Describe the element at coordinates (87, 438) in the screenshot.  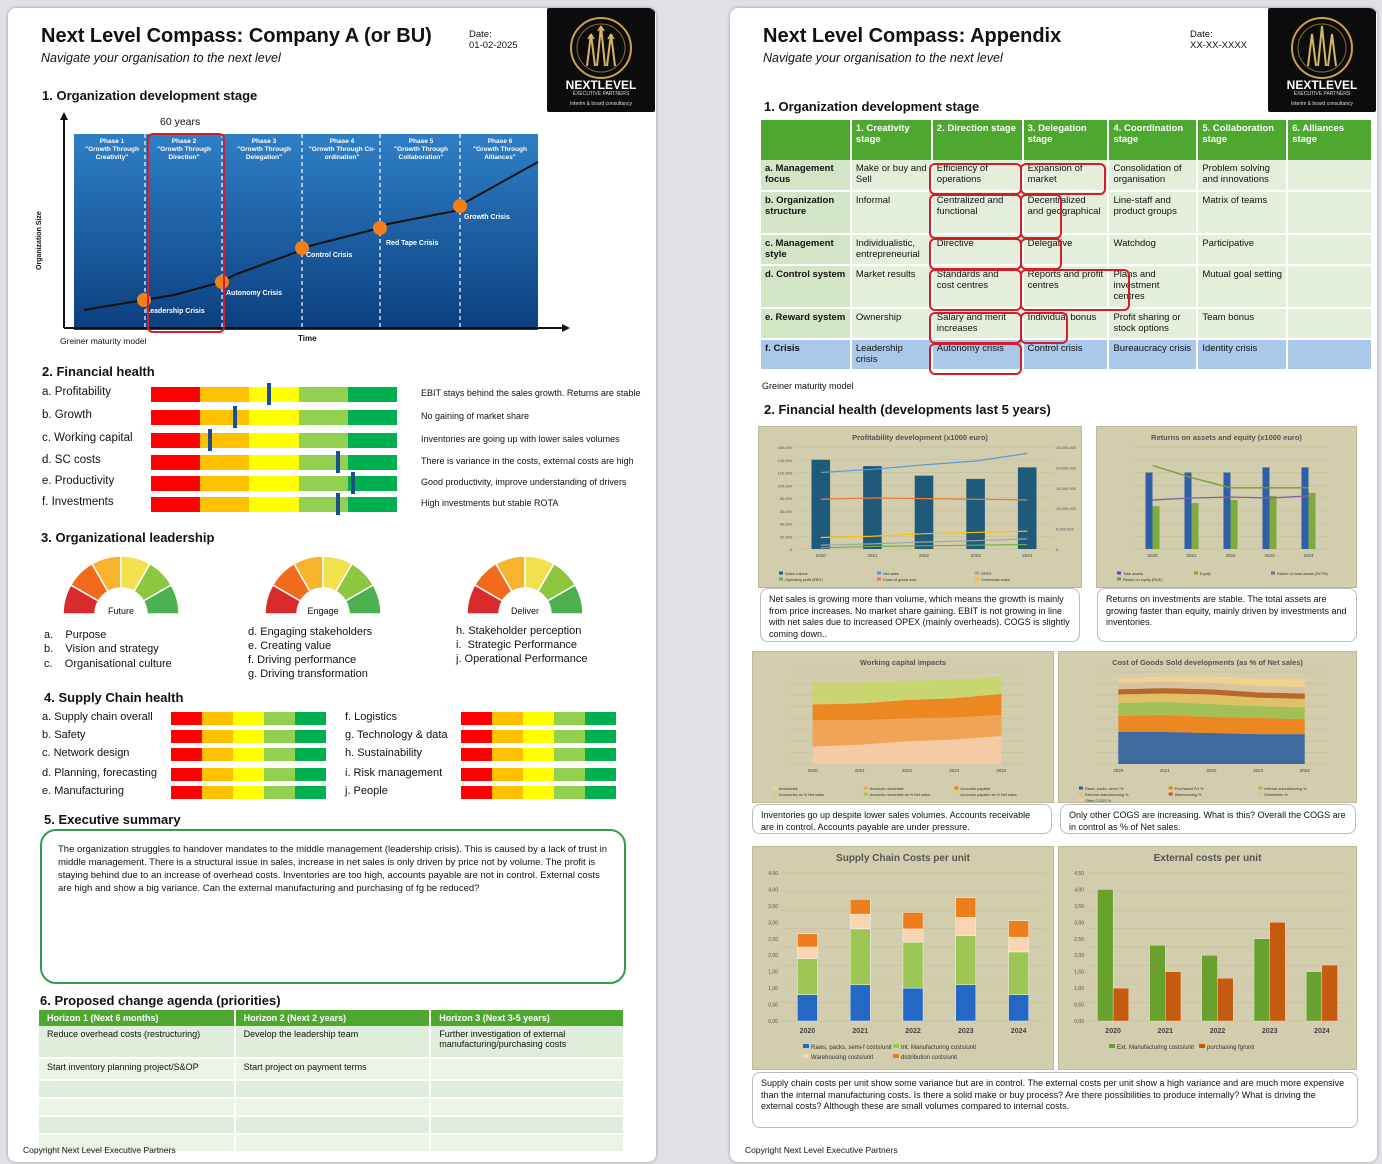
I see `financial-row-label: c. Working capital` at that location.